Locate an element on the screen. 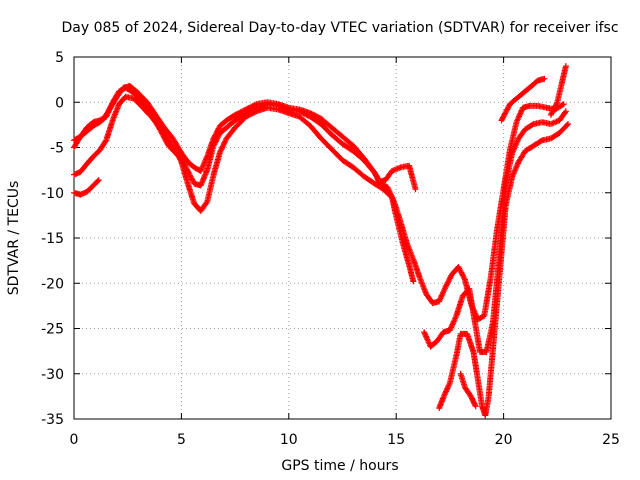 Image resolution: width=640 pixels, height=480 pixels. y-tick-label: 0 is located at coordinates (59, 103).